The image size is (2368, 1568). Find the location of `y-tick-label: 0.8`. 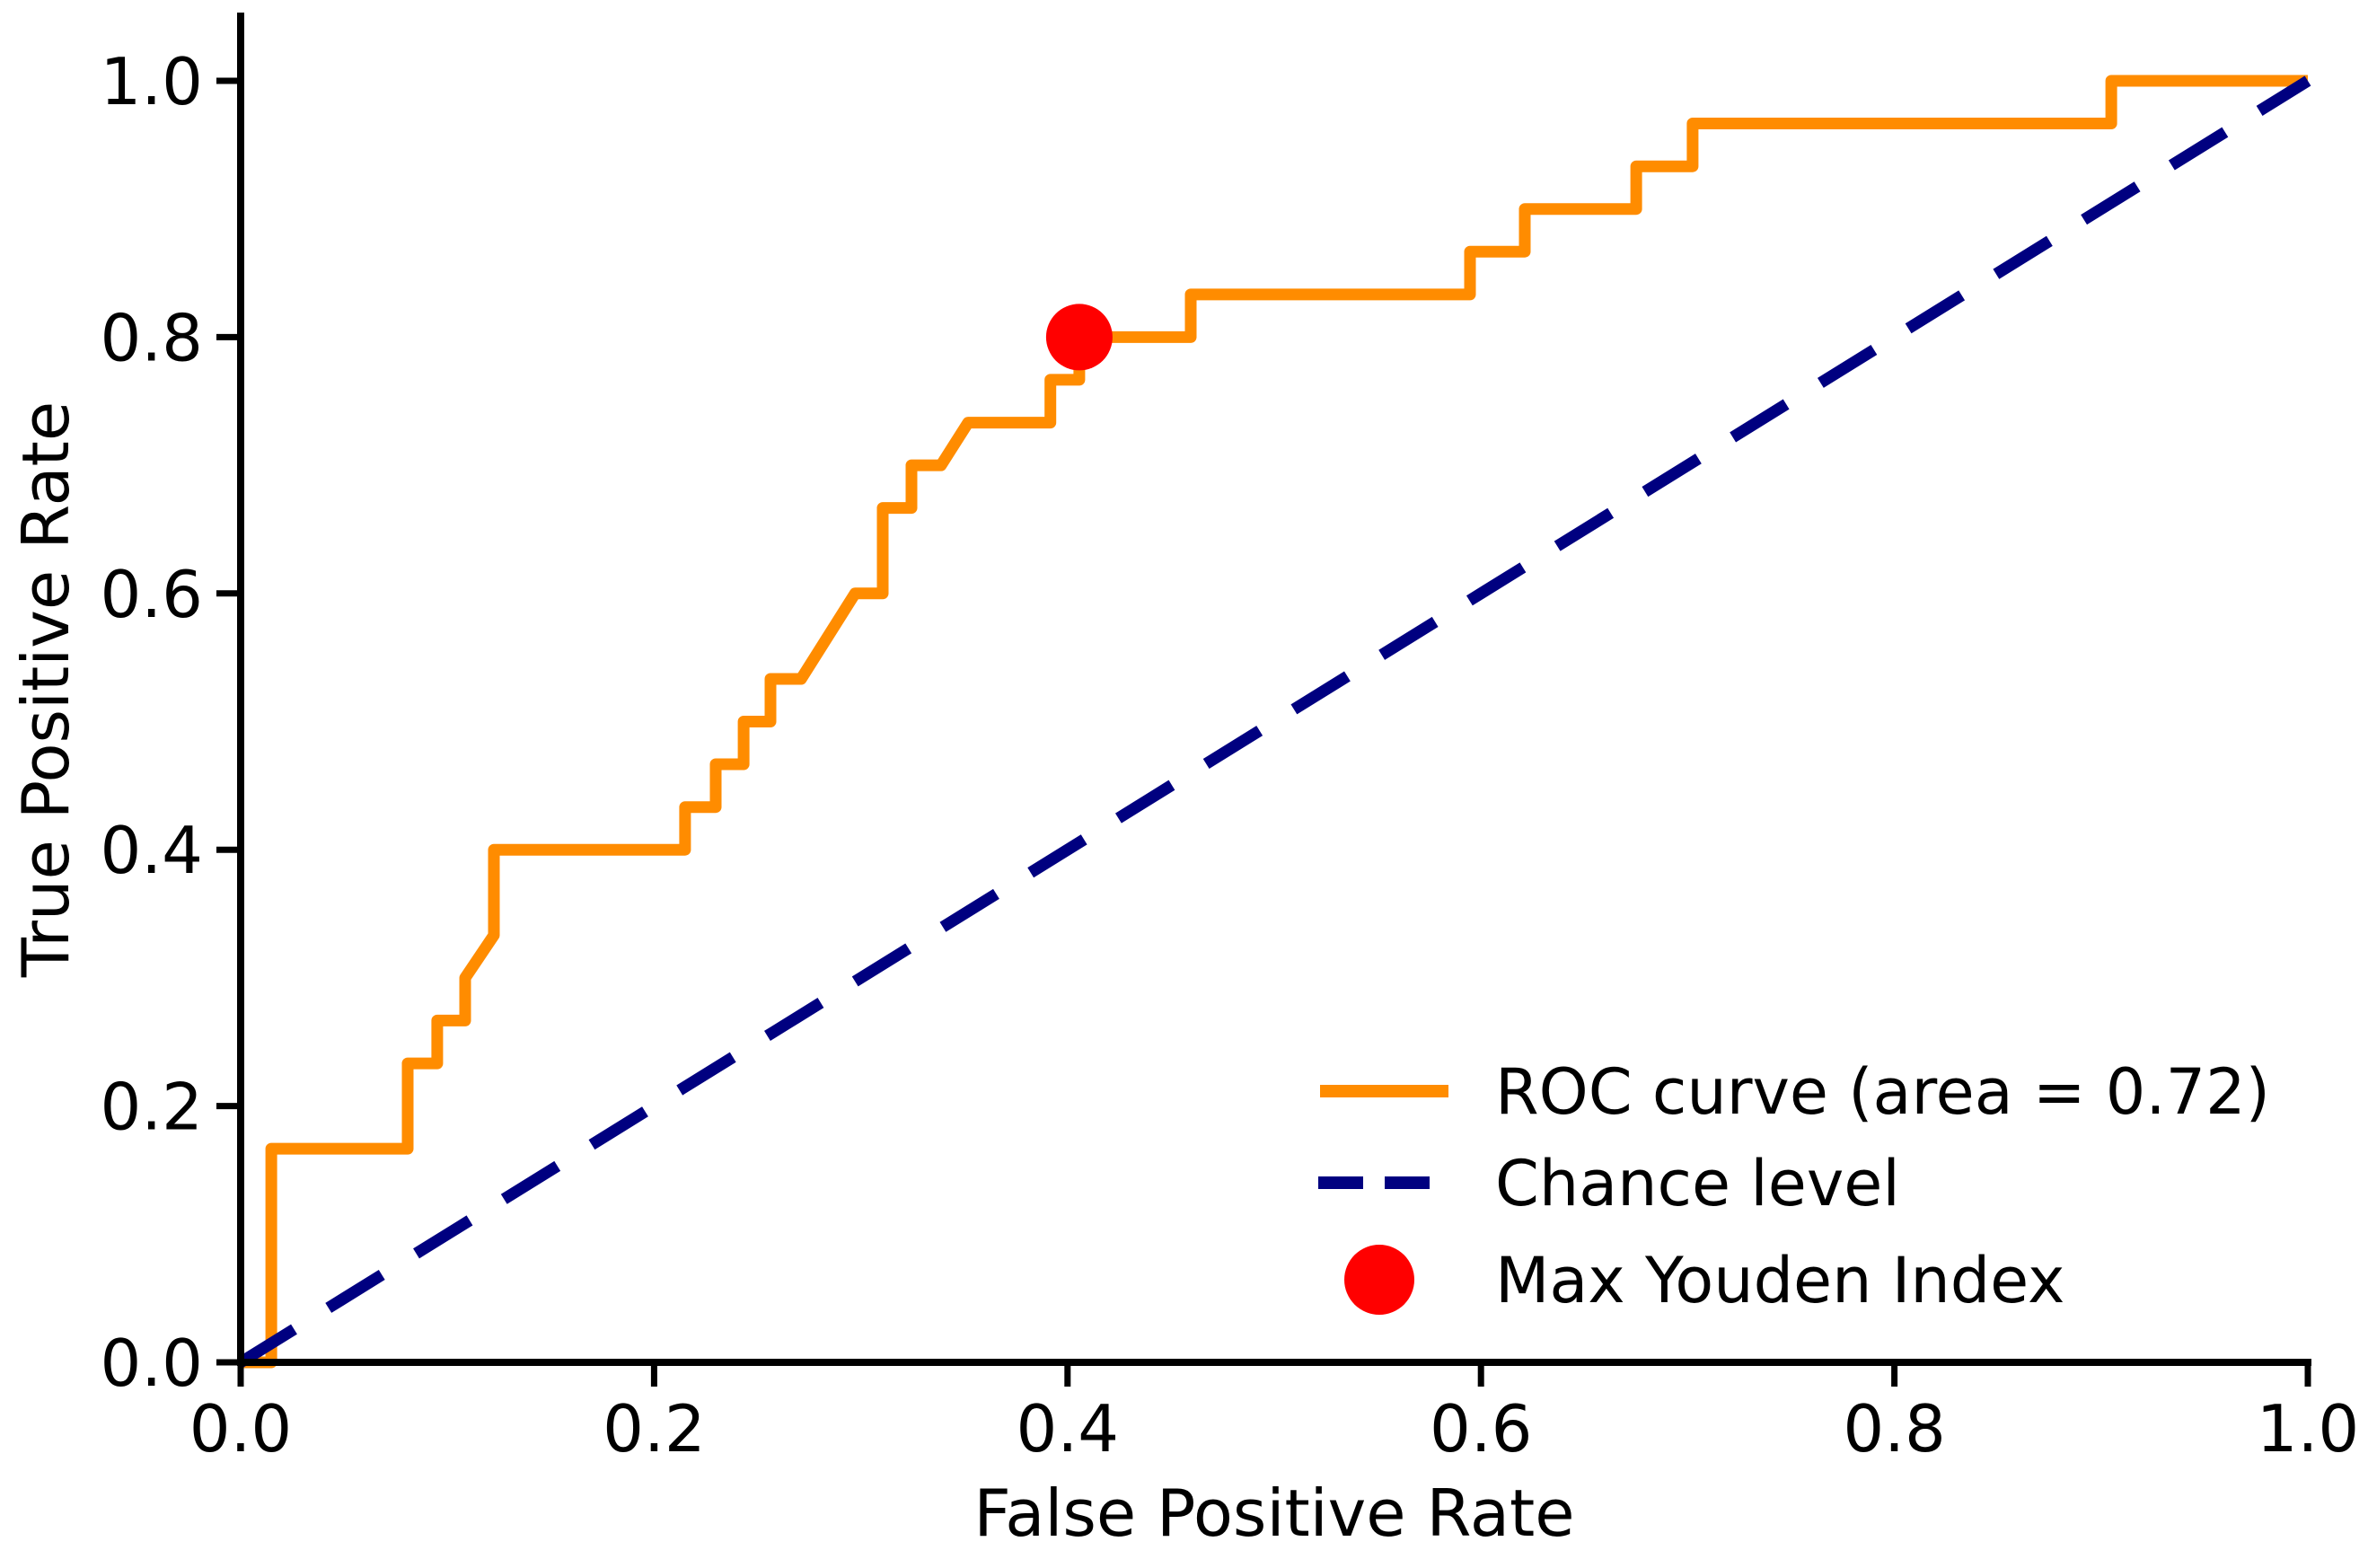

y-tick-label: 0.8 is located at coordinates (152, 337).